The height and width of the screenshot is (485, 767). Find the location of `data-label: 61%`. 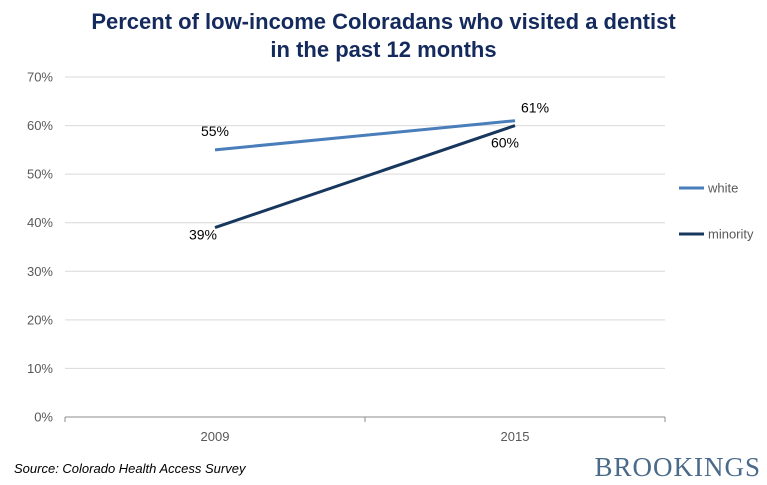

data-label: 61% is located at coordinates (535, 108).